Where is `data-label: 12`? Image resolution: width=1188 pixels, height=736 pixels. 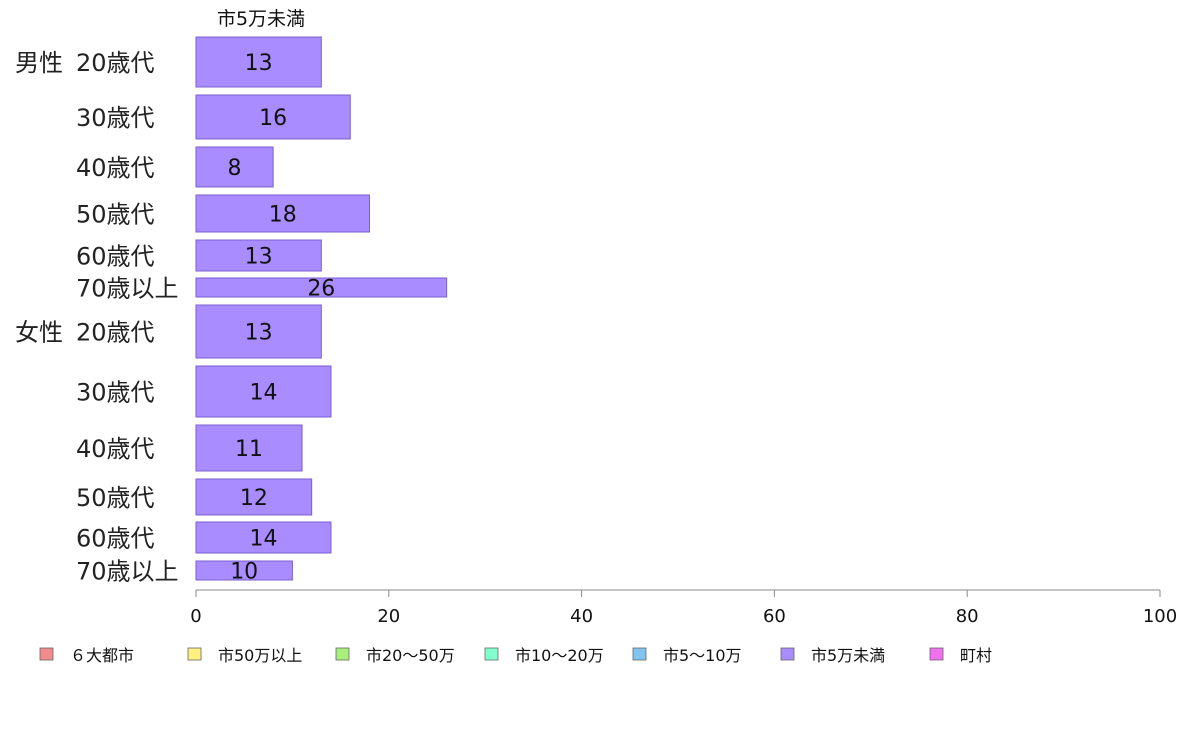 data-label: 12 is located at coordinates (254, 498).